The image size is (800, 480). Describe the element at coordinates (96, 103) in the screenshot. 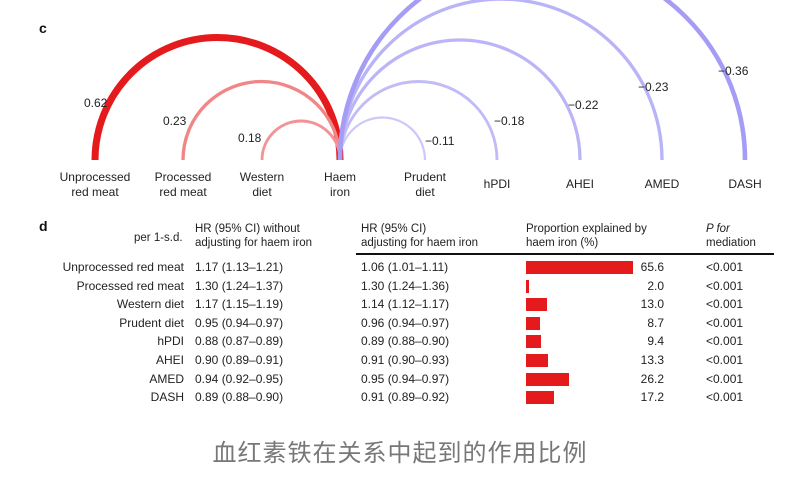

I see `arc-value-unprocessed-red-meat: 0.62` at that location.